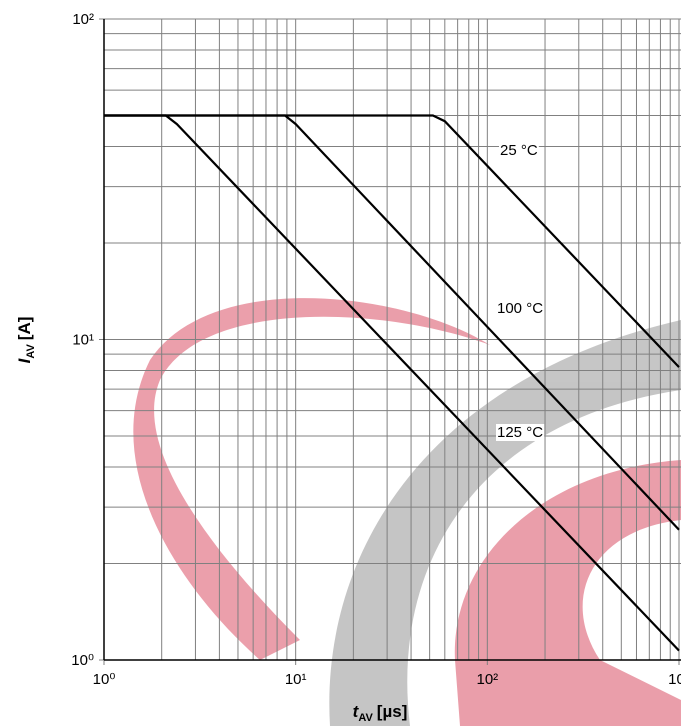 The image size is (681, 726). What do you see at coordinates (24, 329) in the screenshot?
I see `unit: [A]` at bounding box center [24, 329].